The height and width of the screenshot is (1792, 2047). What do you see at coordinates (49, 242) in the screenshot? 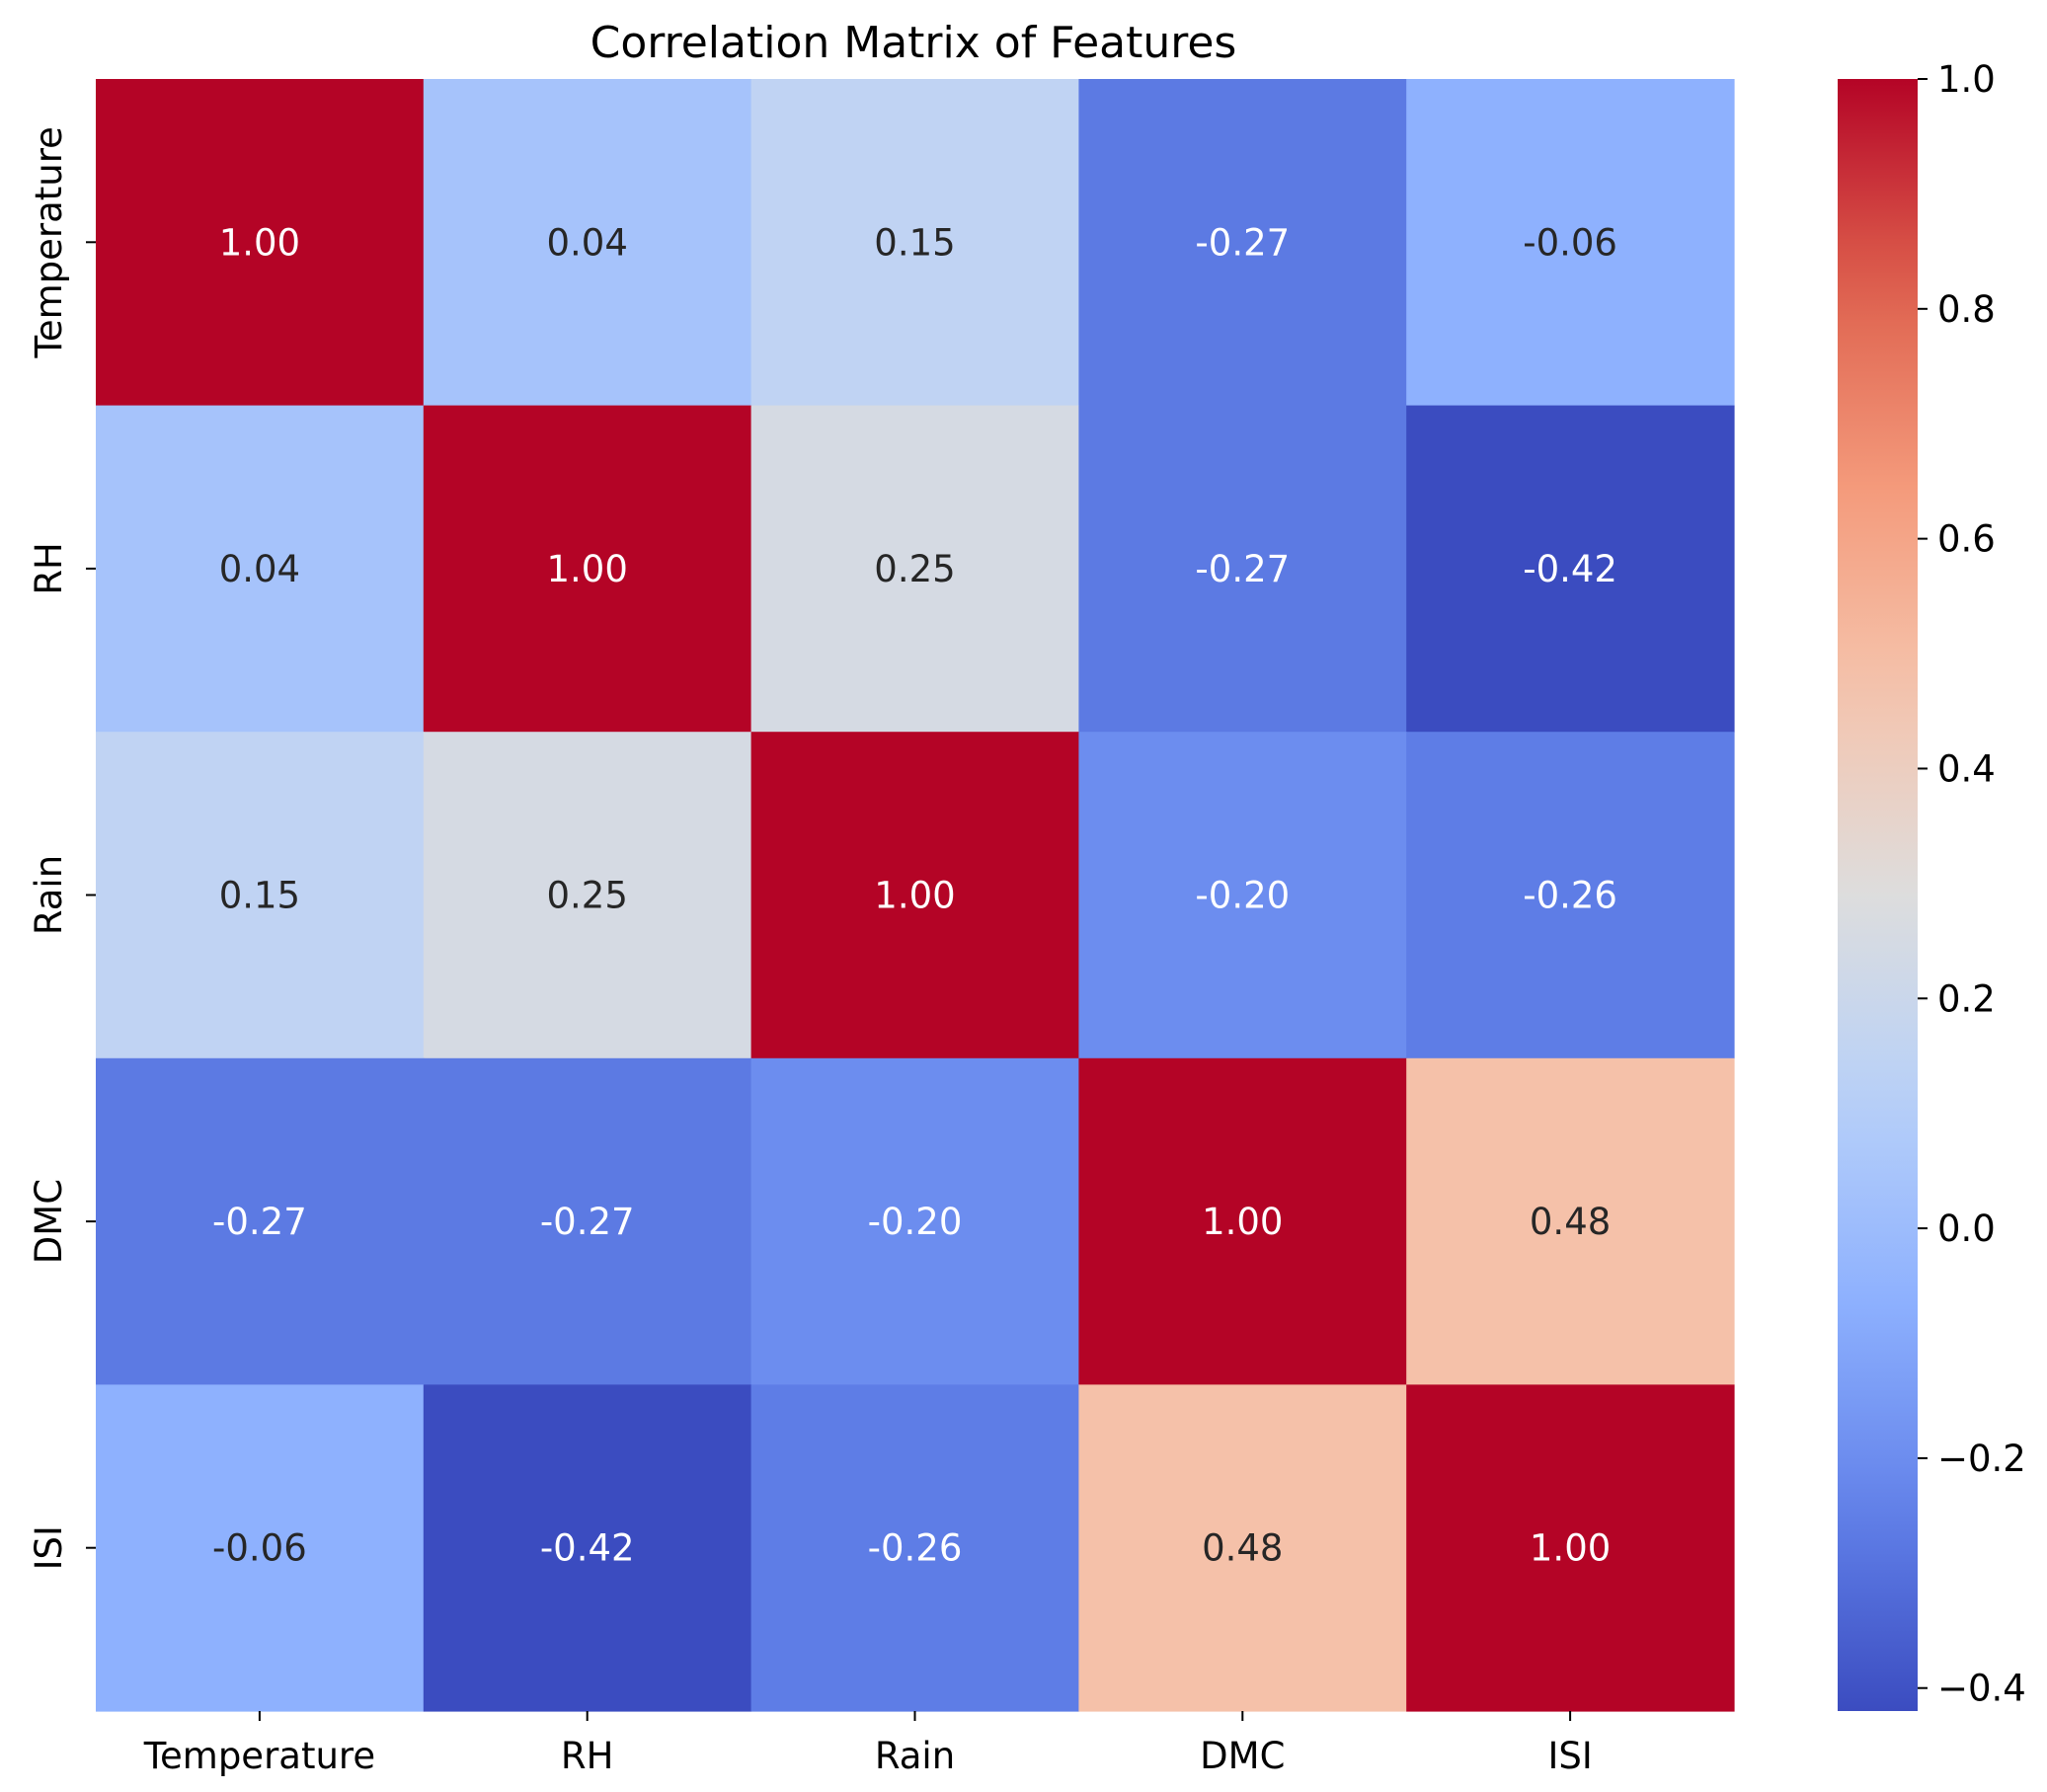
I see `y-tick-label: Temperature` at bounding box center [49, 242].